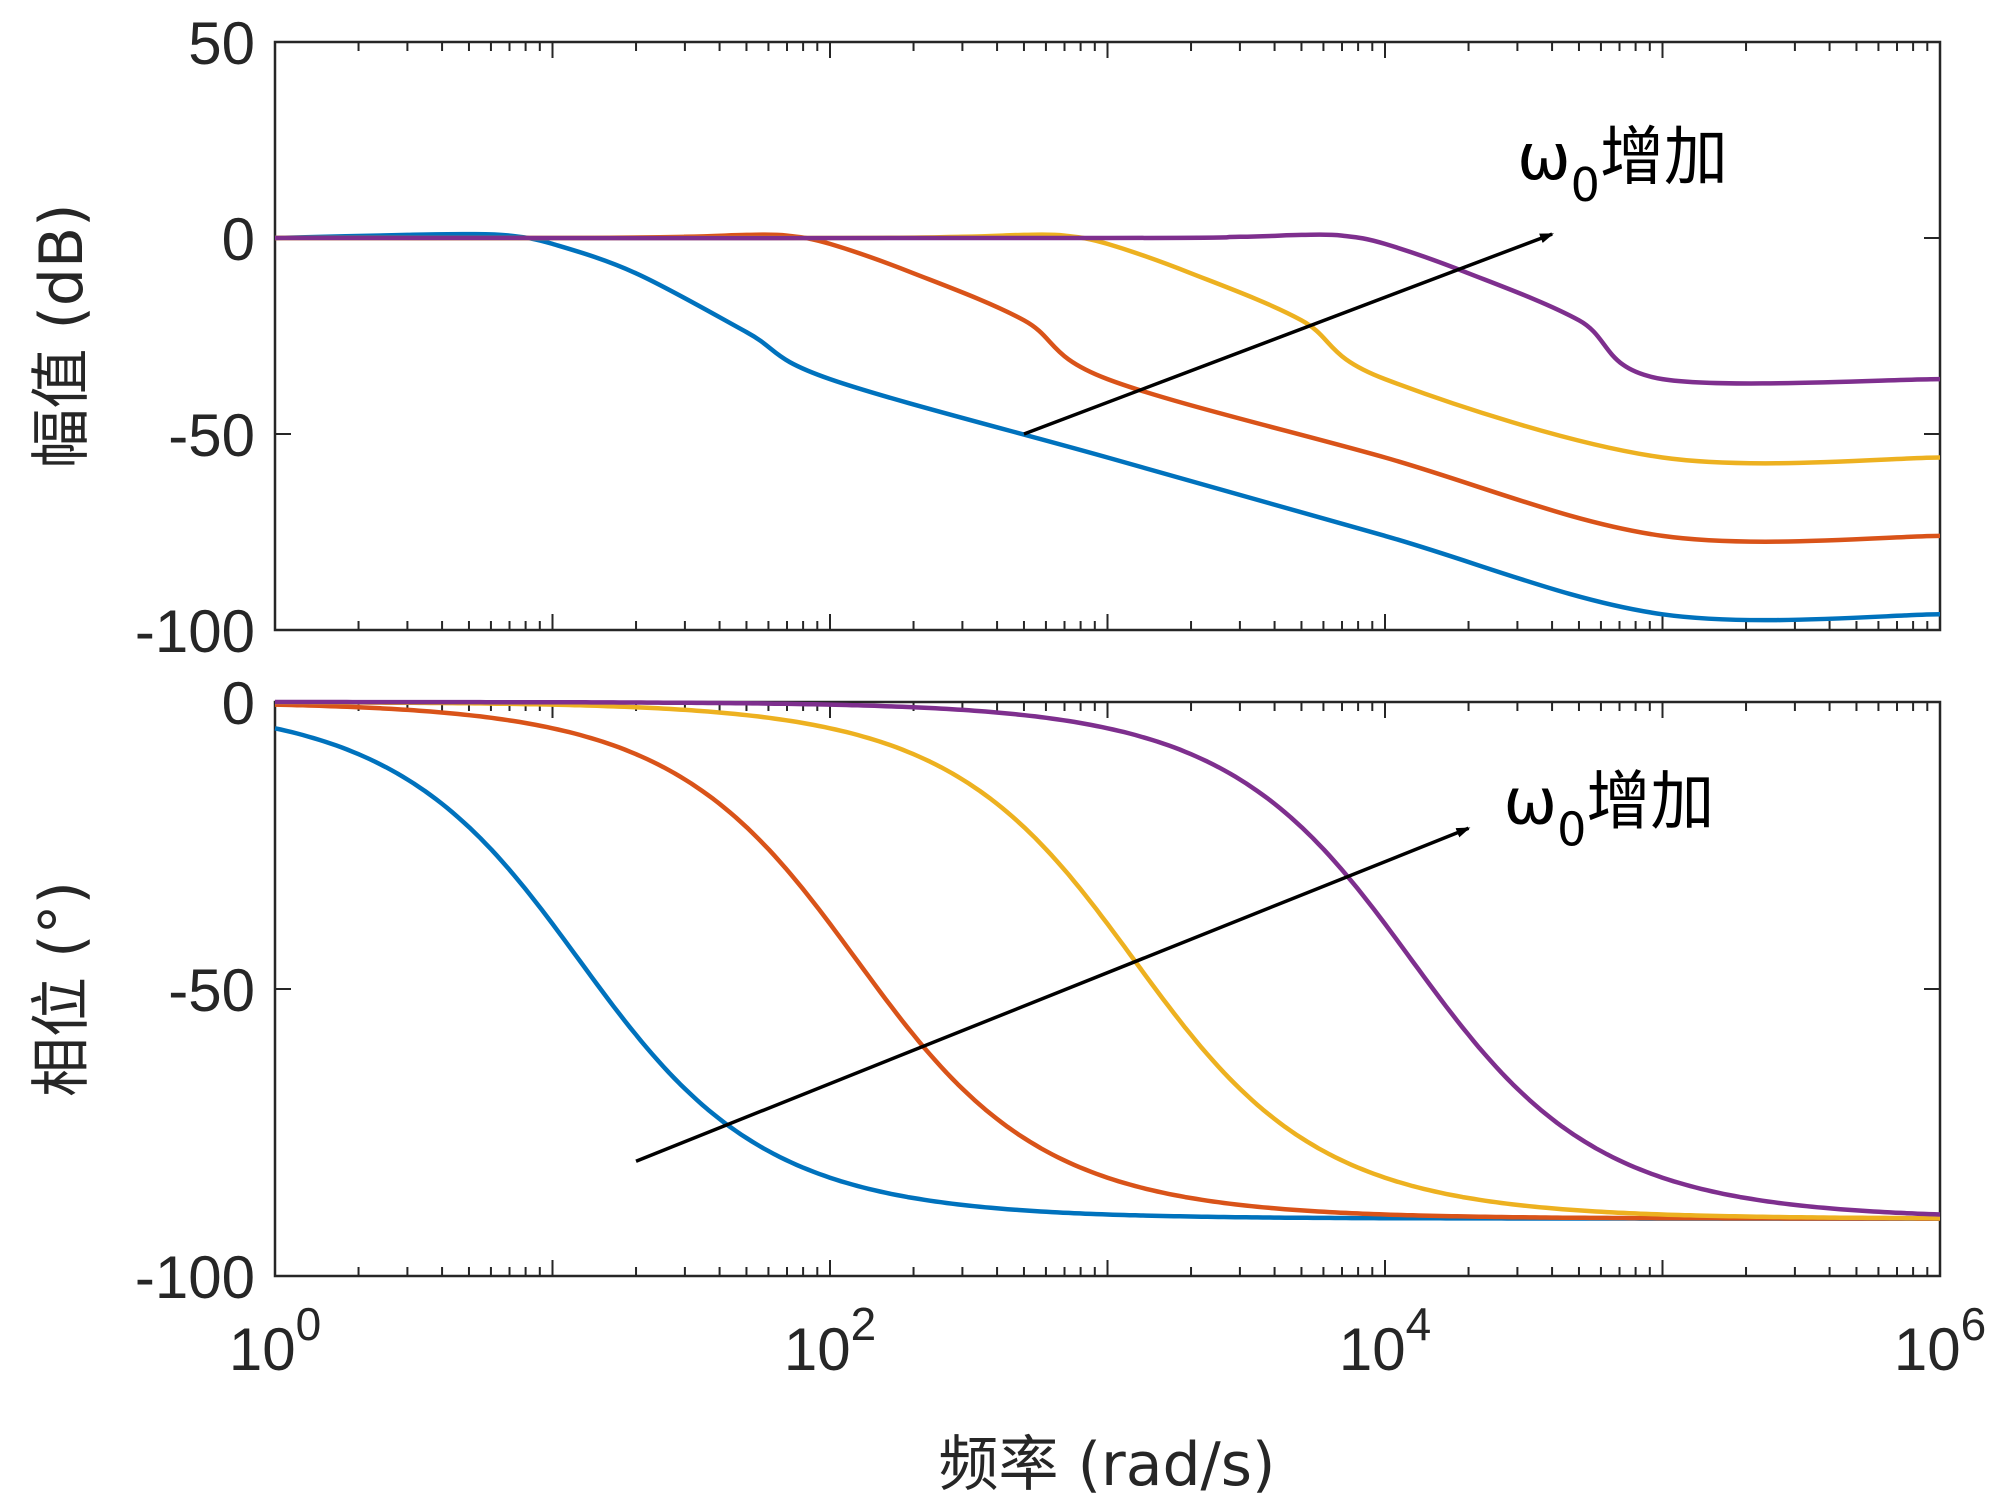 The height and width of the screenshot is (1502, 2000). Describe the element at coordinates (195, 631) in the screenshot. I see `magnitude-y-tick-label: -100` at that location.